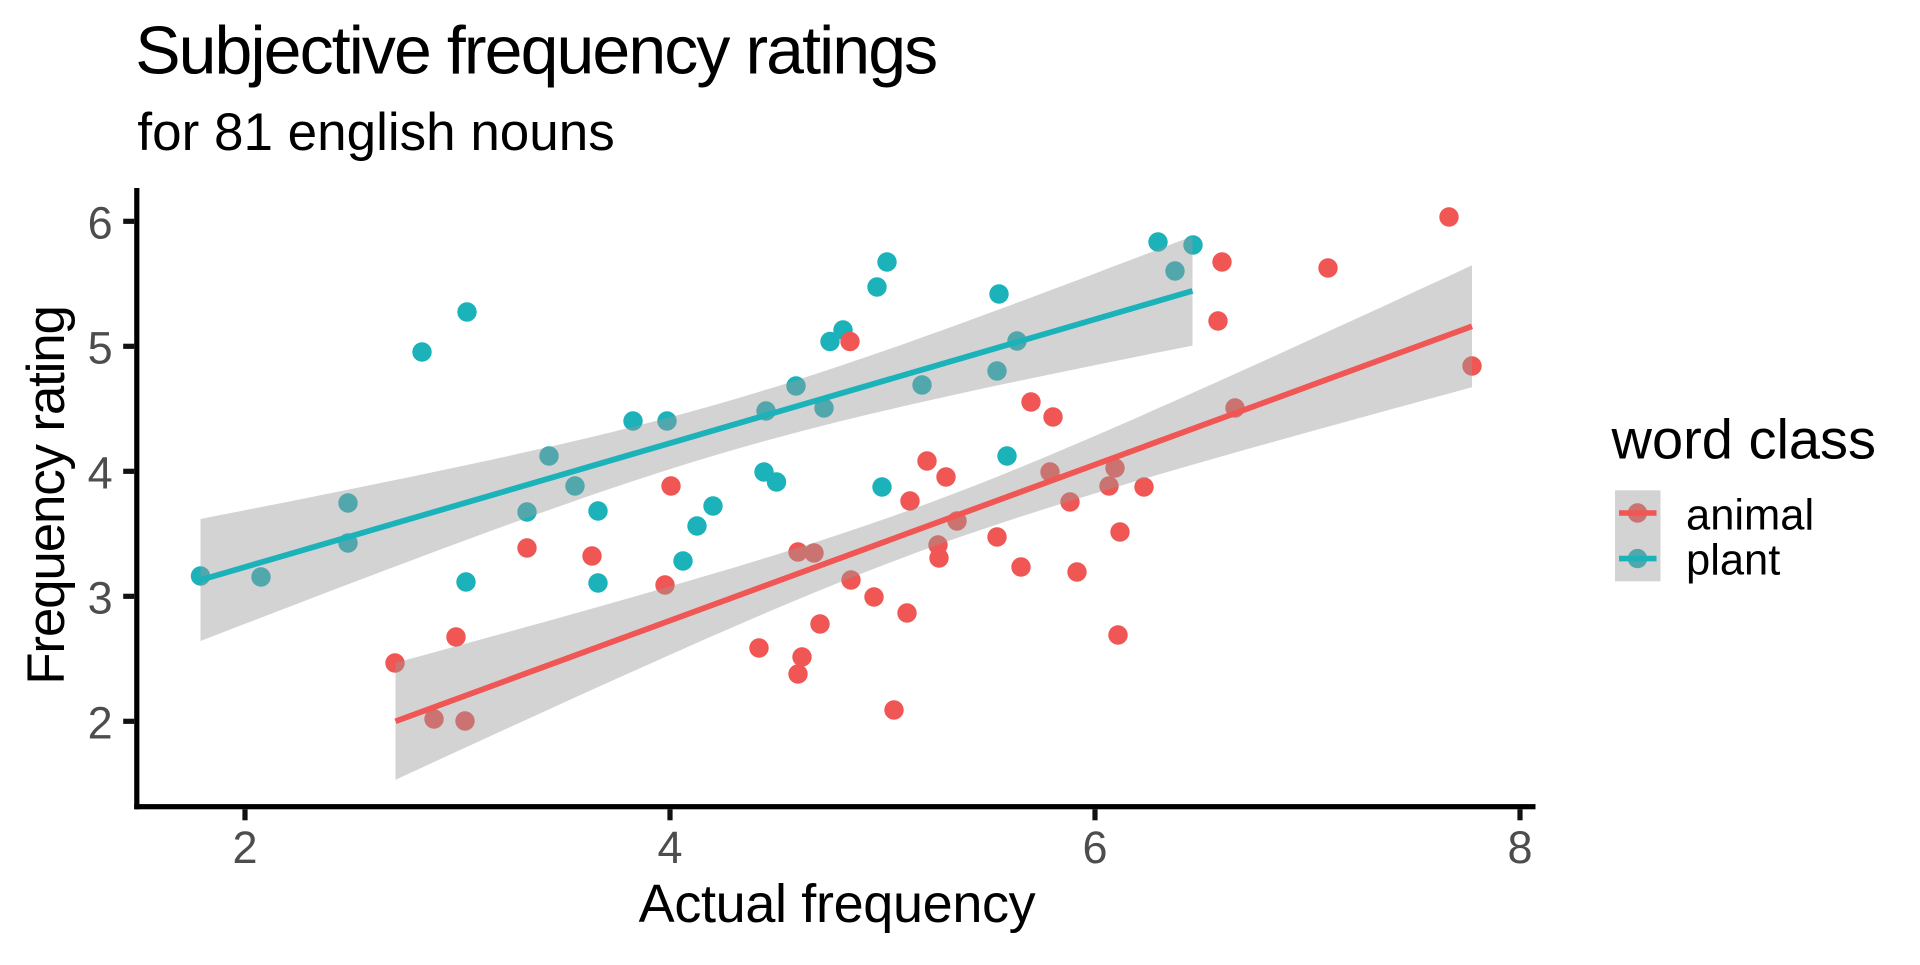 The height and width of the screenshot is (965, 1920). I want to click on svg-text: plant, so click(1733, 561).